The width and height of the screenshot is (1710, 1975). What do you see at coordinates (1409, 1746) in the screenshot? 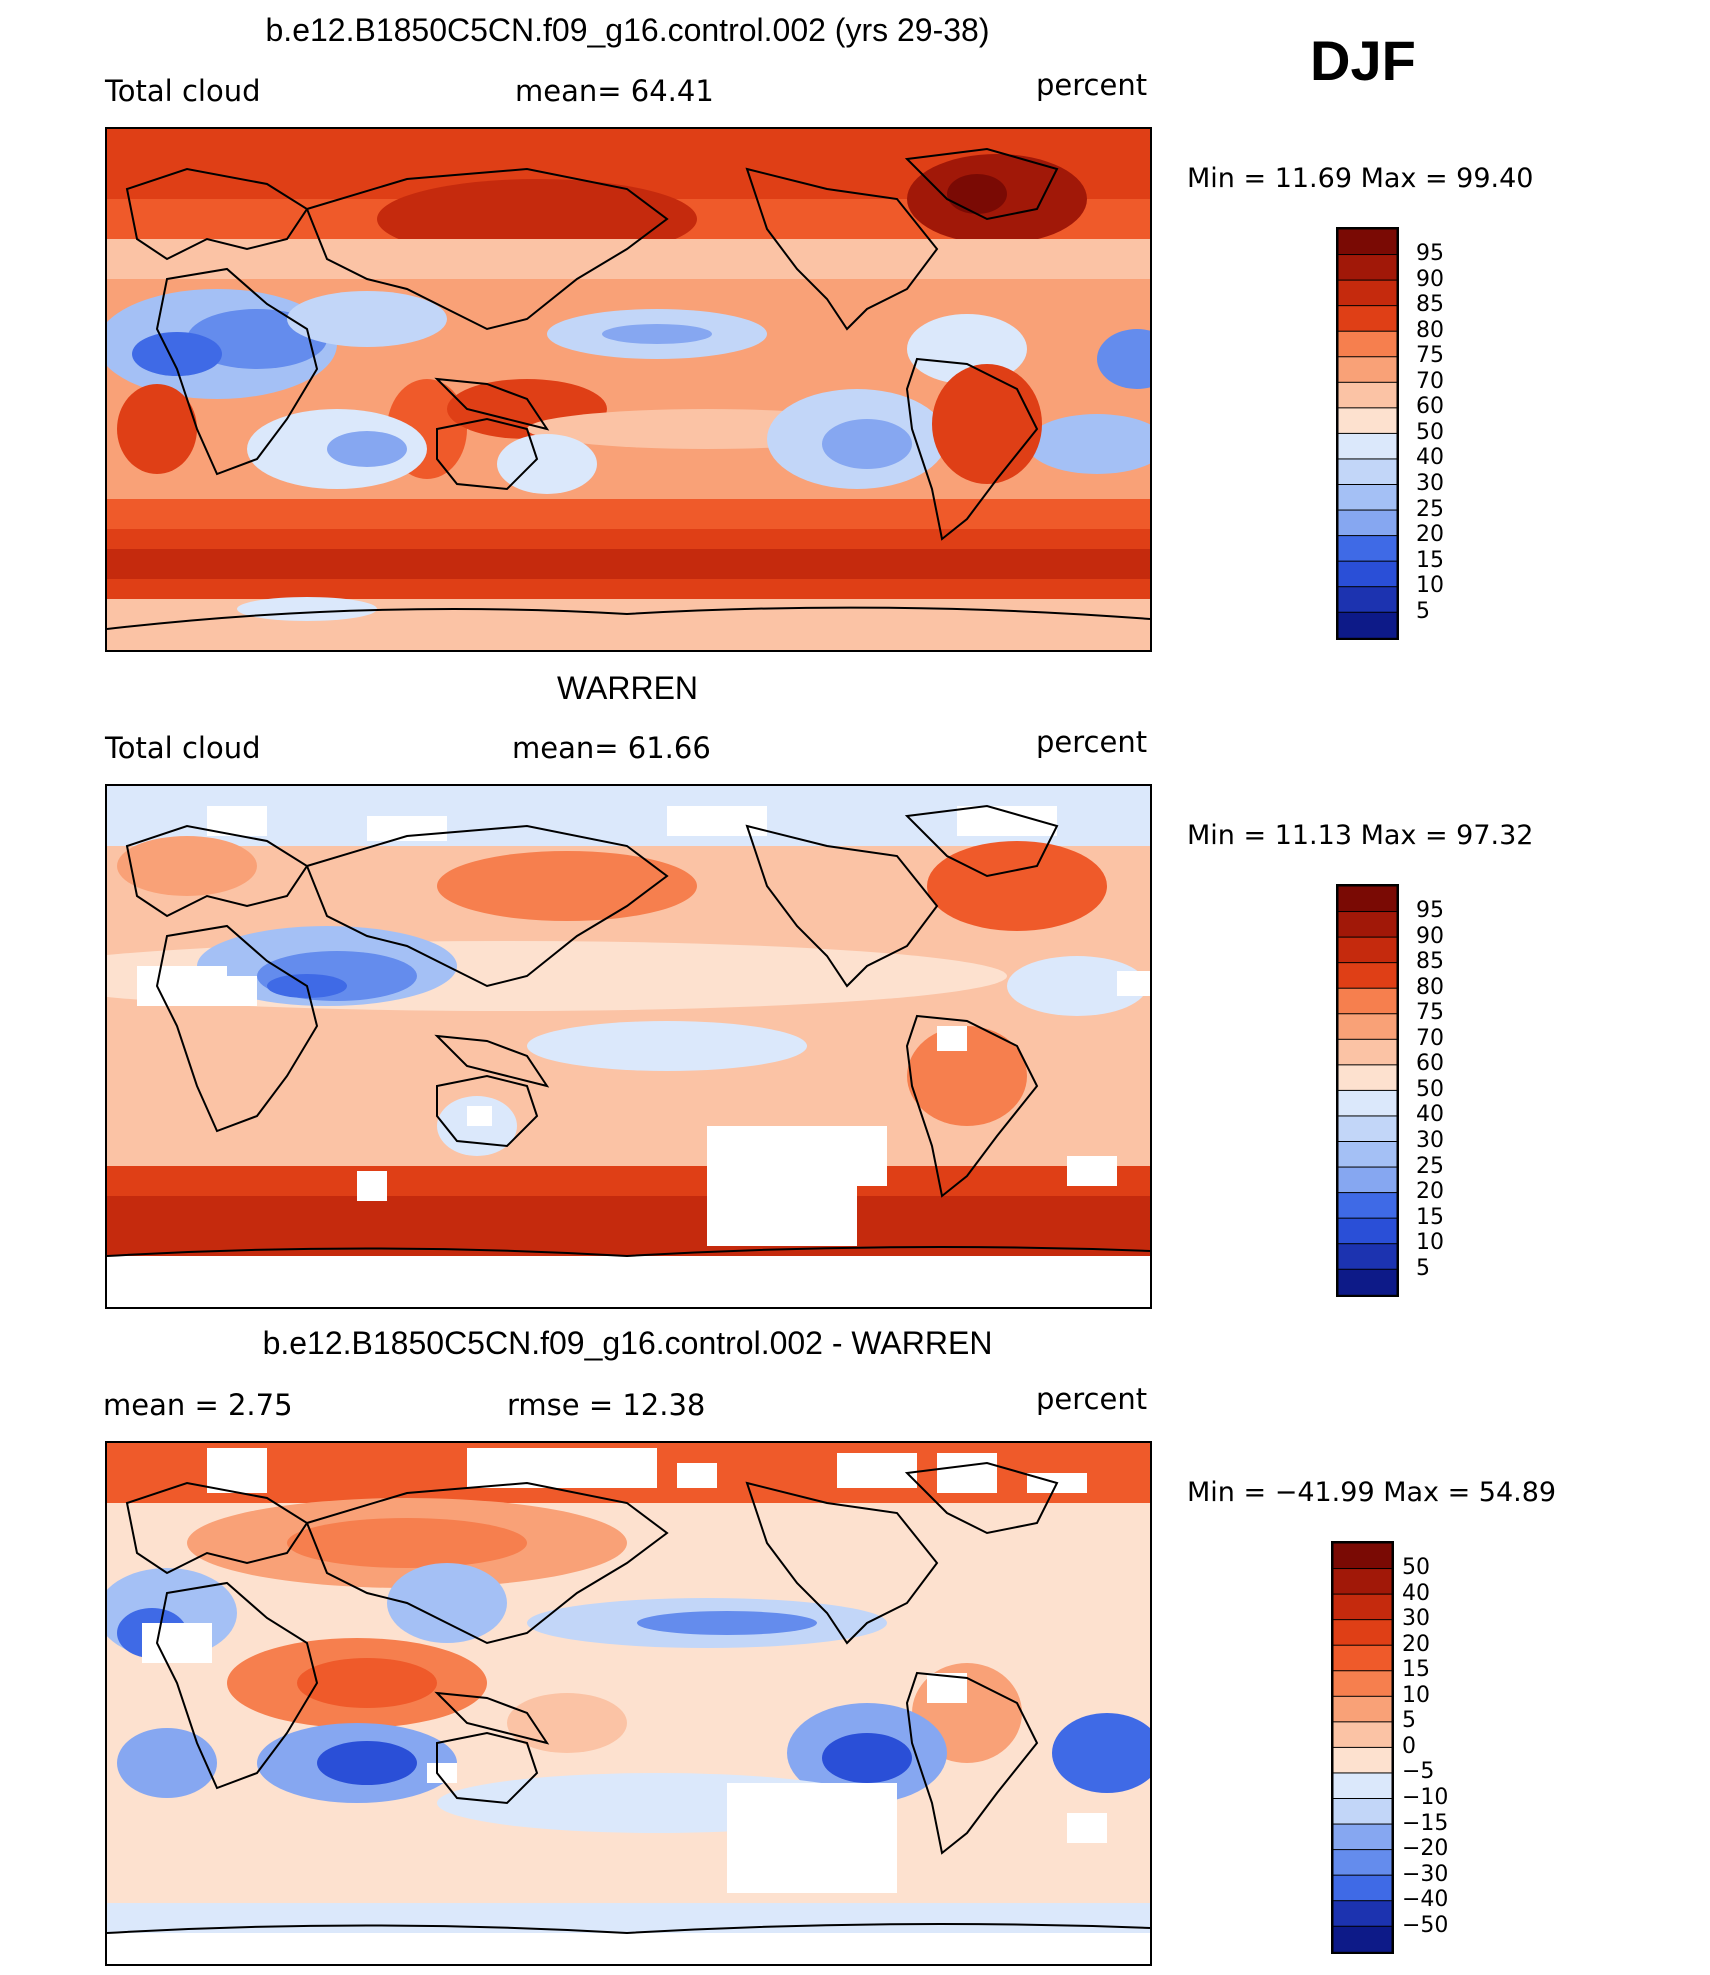
I see `colorbar-tick-label: 0` at bounding box center [1409, 1746].